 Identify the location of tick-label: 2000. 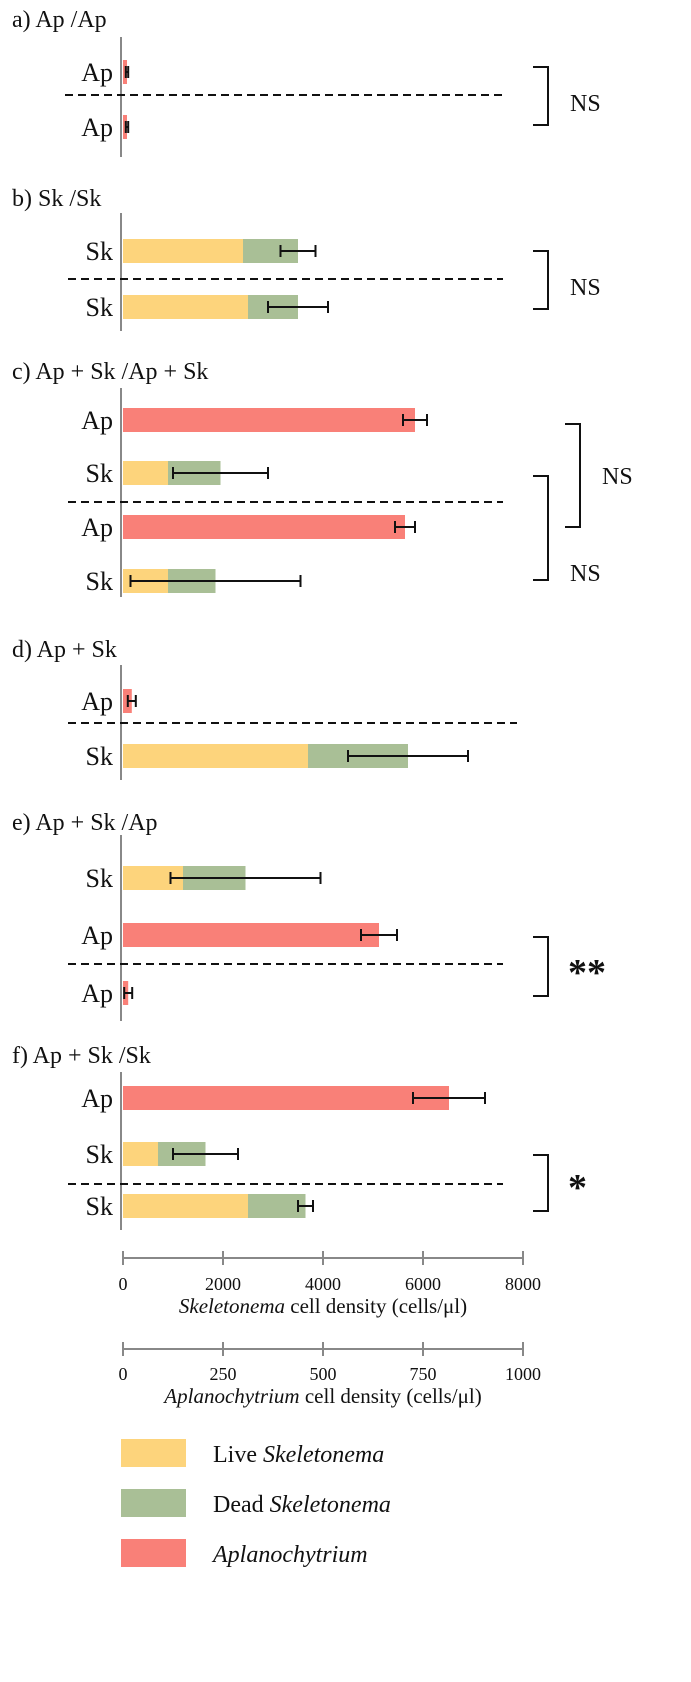
(223, 1284).